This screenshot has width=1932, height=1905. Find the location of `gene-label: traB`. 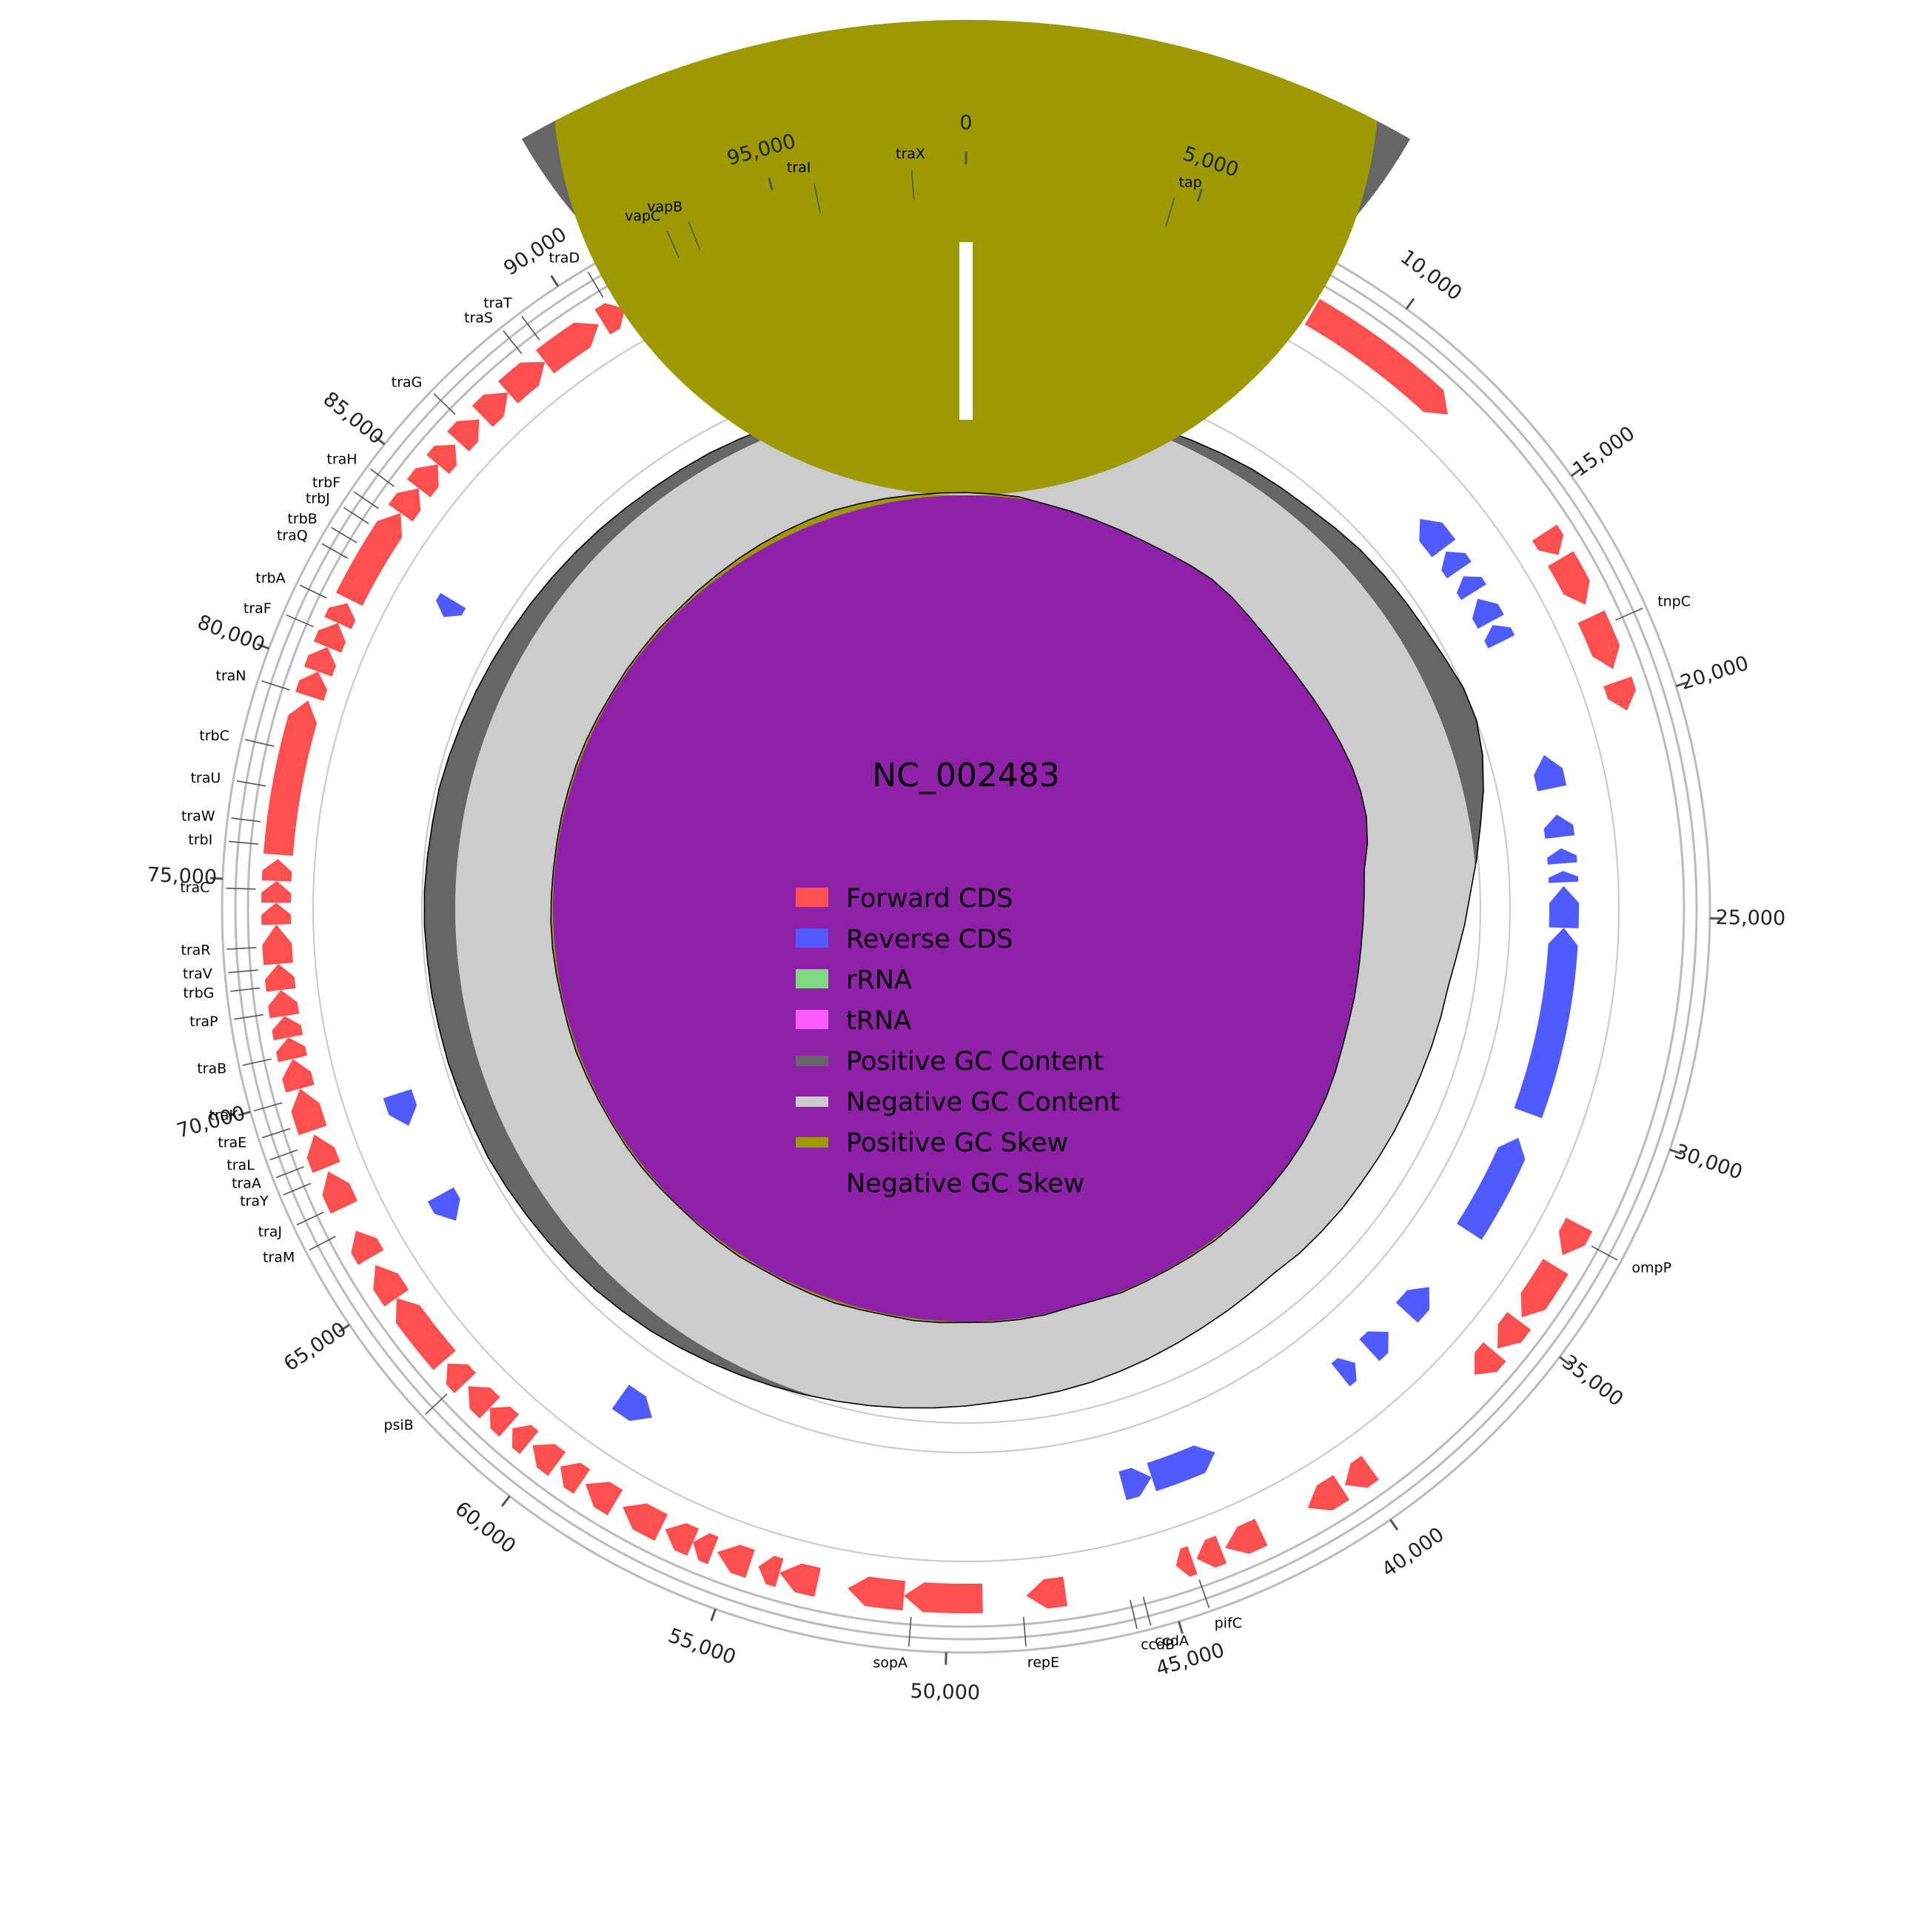

gene-label: traB is located at coordinates (212, 1069).